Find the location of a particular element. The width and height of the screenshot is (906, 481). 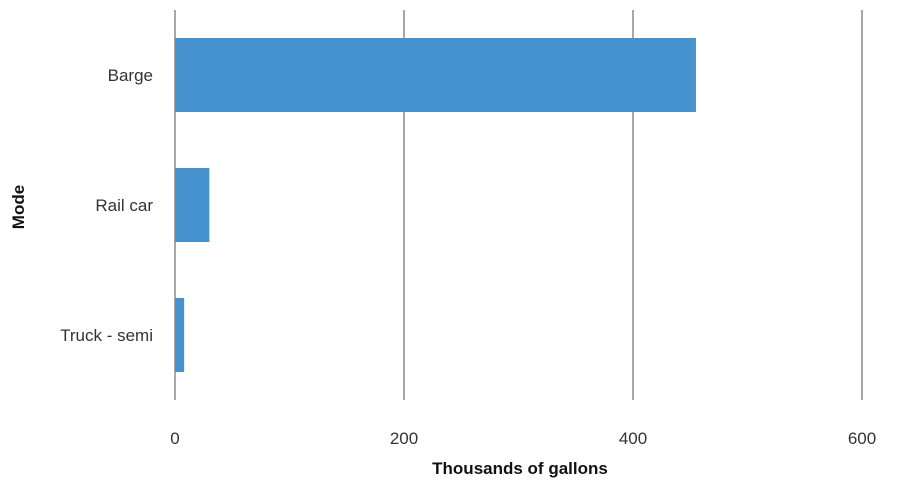

category-labels: Barge Rail car Truck - semi is located at coordinates (106, 205).